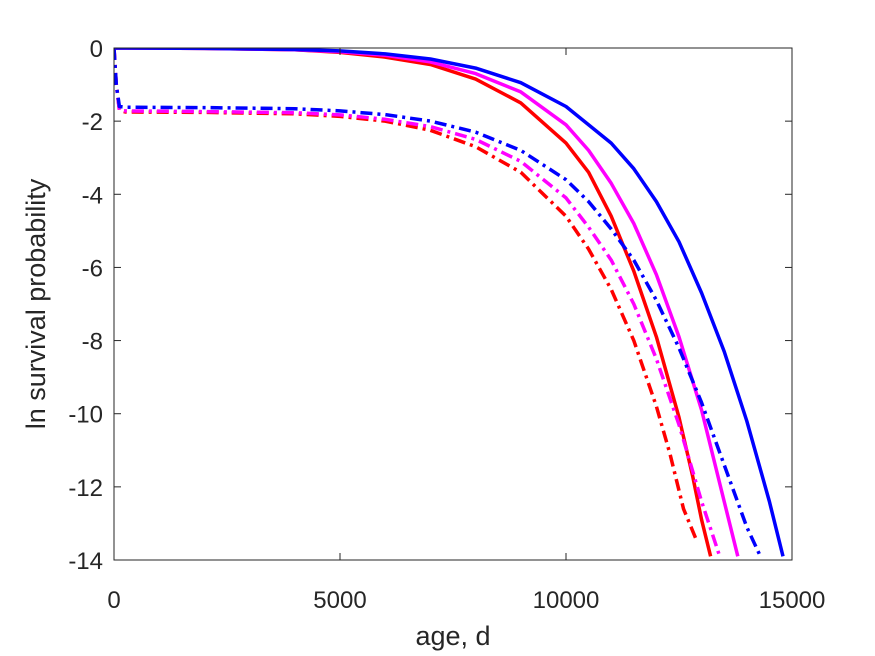 Image resolution: width=875 pixels, height=656 pixels. What do you see at coordinates (85, 488) in the screenshot?
I see `y-tick-label: -12` at bounding box center [85, 488].